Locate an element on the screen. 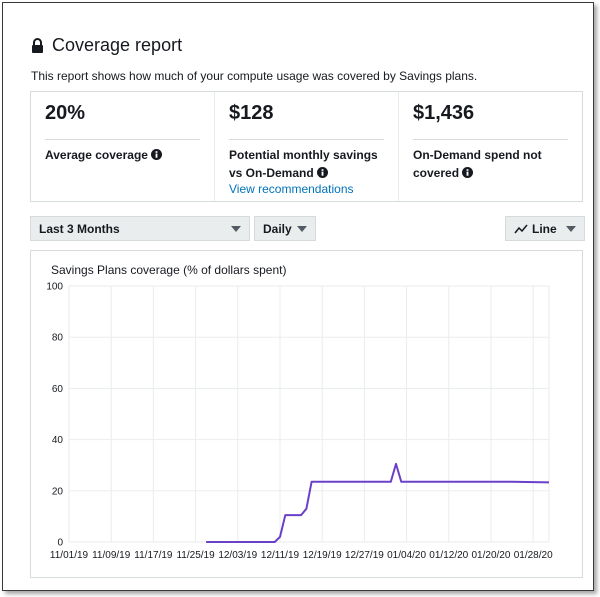  coverage-series-line is located at coordinates (378, 502).